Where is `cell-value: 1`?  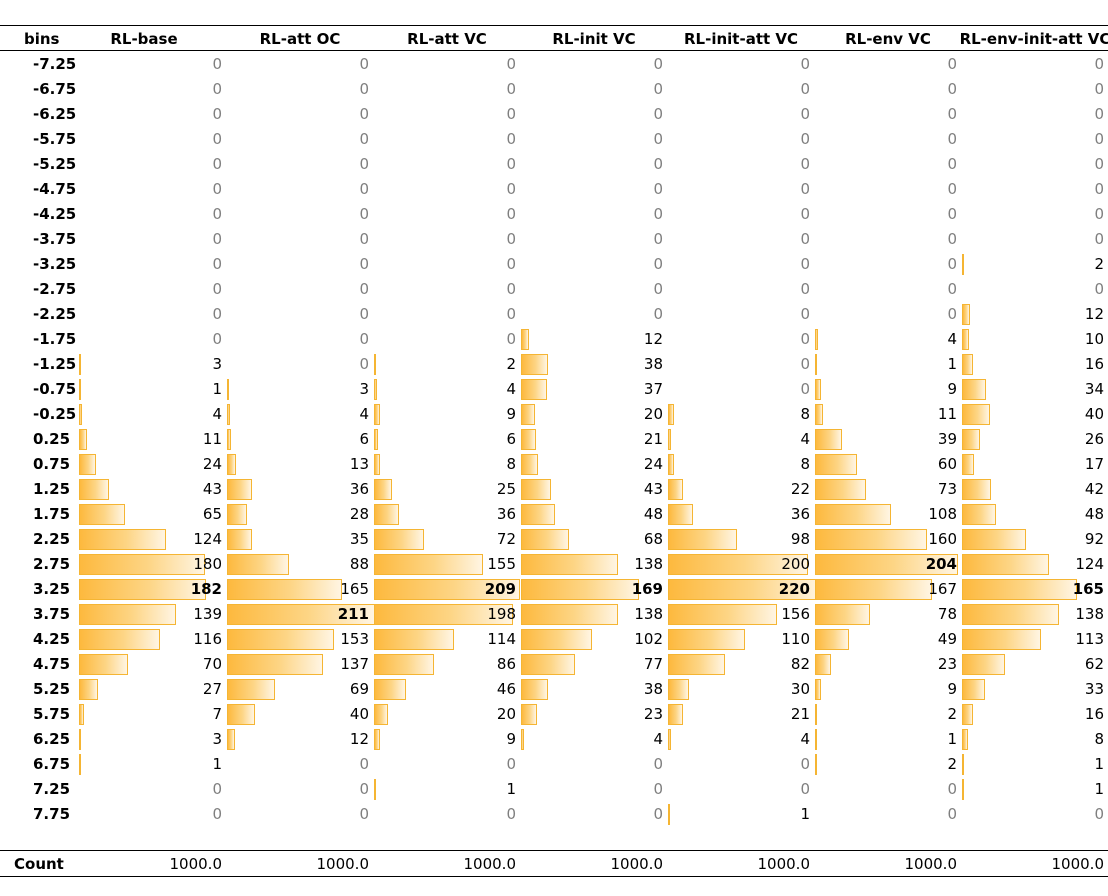
cell-value: 1 is located at coordinates (805, 814).